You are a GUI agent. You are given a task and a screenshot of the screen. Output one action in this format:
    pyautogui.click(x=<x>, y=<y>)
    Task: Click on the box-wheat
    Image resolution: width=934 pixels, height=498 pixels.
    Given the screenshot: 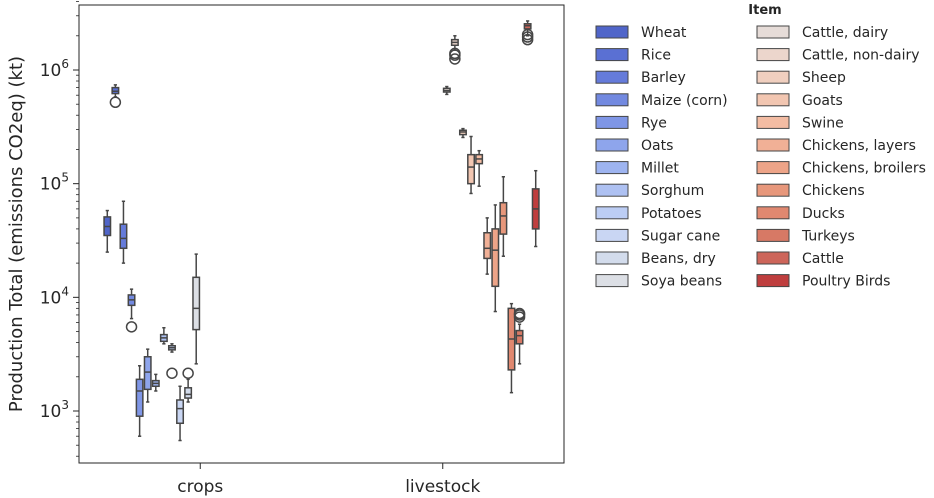 What is the action you would take?
    pyautogui.click(x=107, y=231)
    